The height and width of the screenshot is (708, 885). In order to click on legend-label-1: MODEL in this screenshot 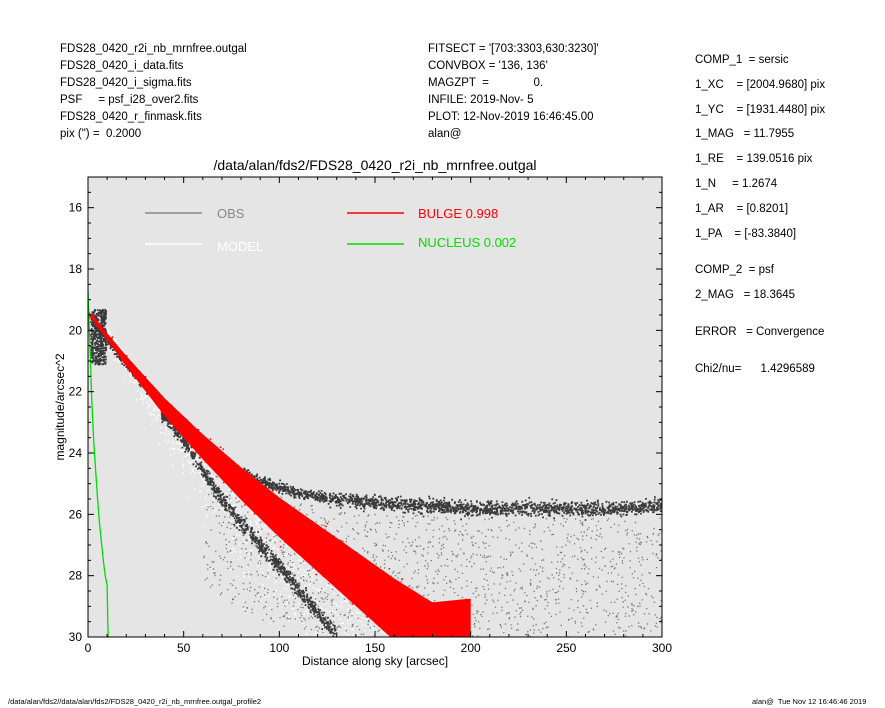, I will do `click(240, 246)`.